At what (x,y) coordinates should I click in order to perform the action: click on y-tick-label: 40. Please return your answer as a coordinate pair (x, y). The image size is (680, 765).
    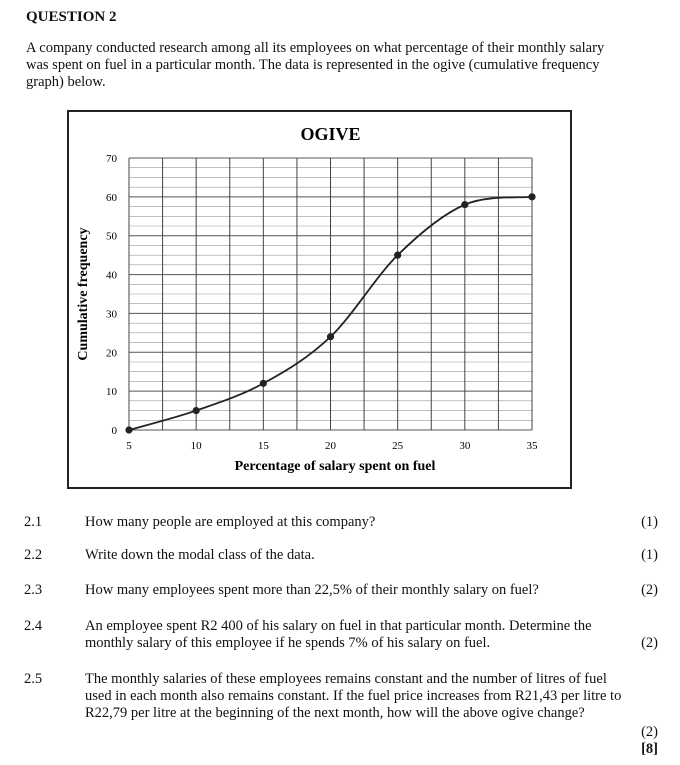
    Looking at the image, I should click on (112, 276).